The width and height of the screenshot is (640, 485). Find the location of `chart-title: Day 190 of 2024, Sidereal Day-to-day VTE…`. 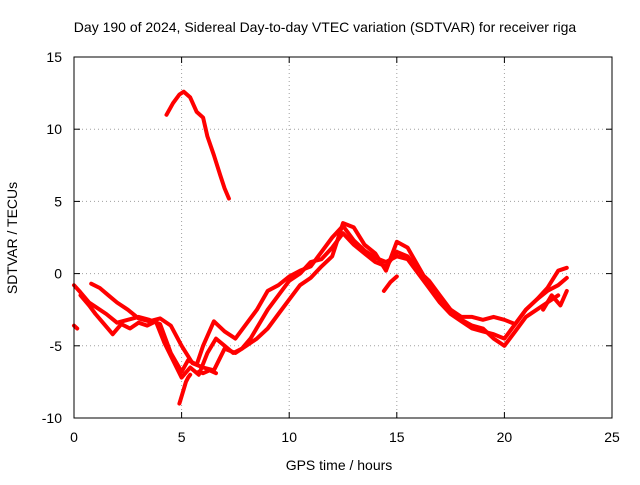

chart-title: Day 190 of 2024, Sidereal Day-to-day VTE… is located at coordinates (325, 27).